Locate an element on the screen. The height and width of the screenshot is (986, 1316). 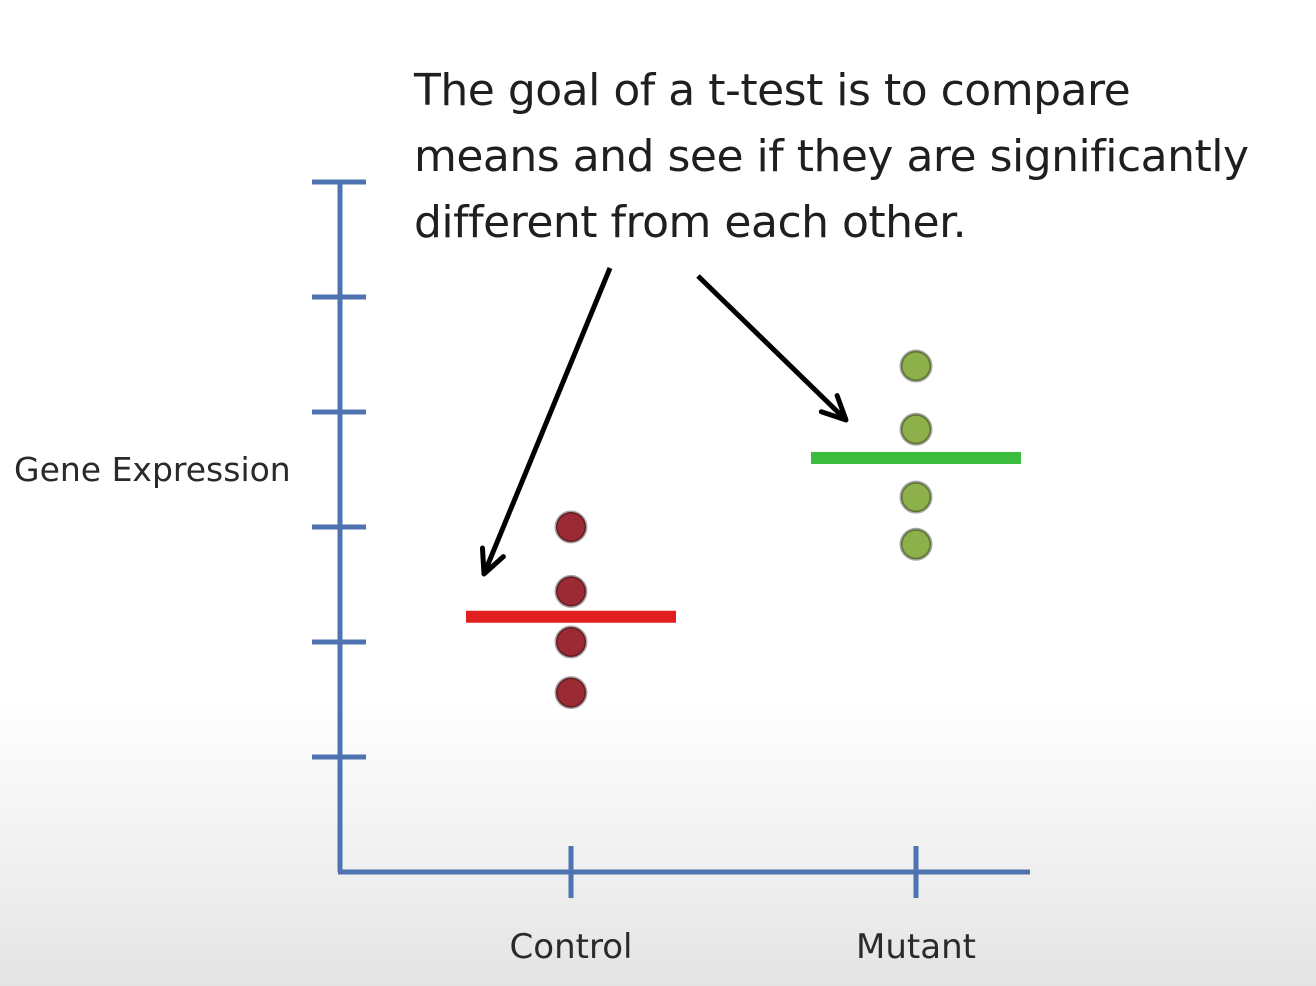
data-points is located at coordinates (743, 529).